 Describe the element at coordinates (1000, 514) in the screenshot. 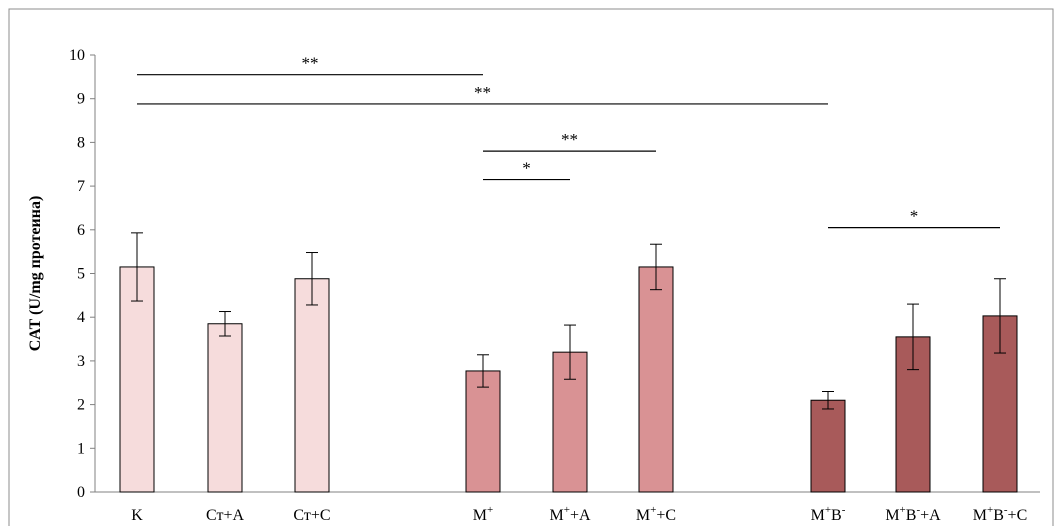

I see `category-label: M+B-+C` at that location.